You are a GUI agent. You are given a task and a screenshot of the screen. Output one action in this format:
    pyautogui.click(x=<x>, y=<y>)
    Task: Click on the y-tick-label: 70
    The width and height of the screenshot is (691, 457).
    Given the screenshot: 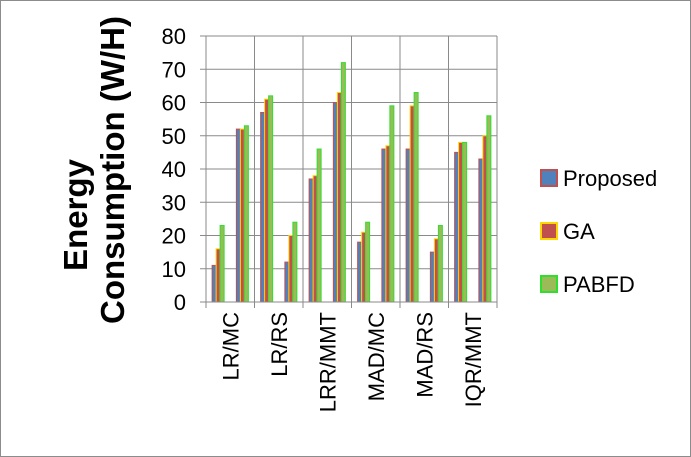 What is the action you would take?
    pyautogui.click(x=174, y=69)
    